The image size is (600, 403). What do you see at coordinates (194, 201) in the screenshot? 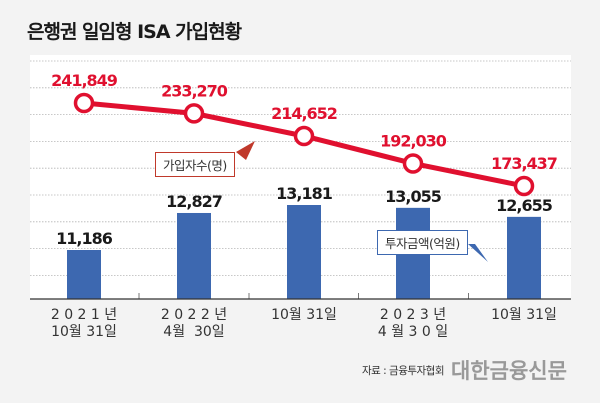
I see `bar-value-label: 12,827` at bounding box center [194, 201].